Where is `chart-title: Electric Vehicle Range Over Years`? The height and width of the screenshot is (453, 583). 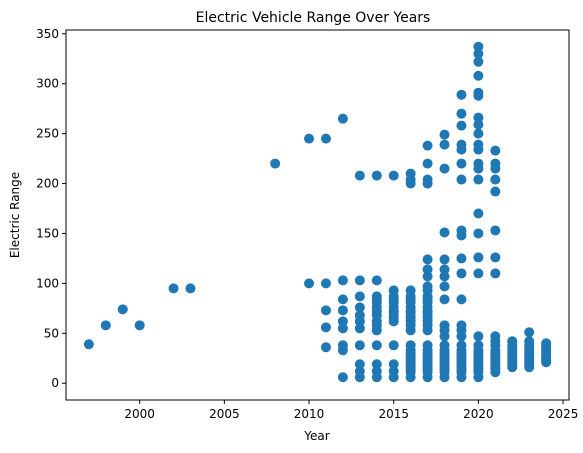 chart-title: Electric Vehicle Range Over Years is located at coordinates (313, 18).